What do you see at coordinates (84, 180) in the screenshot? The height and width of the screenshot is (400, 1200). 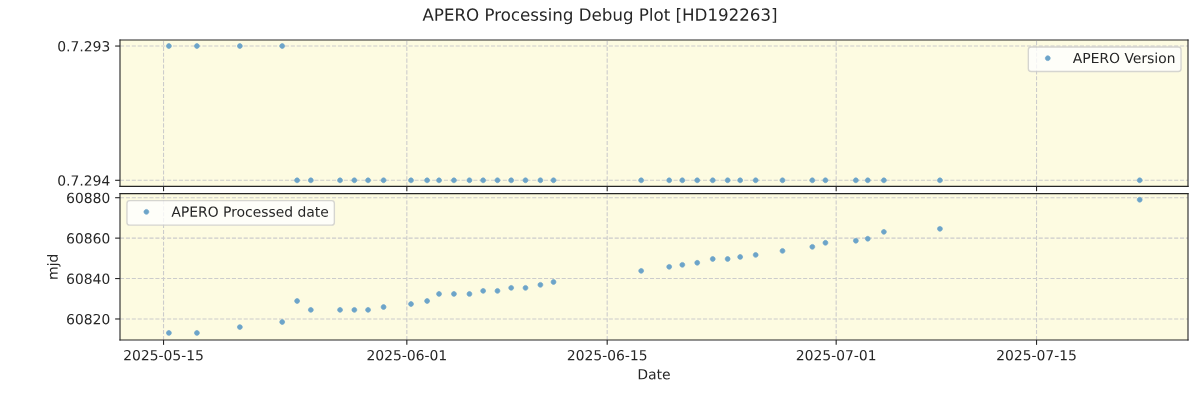 I see `text: 0.7.294` at bounding box center [84, 180].